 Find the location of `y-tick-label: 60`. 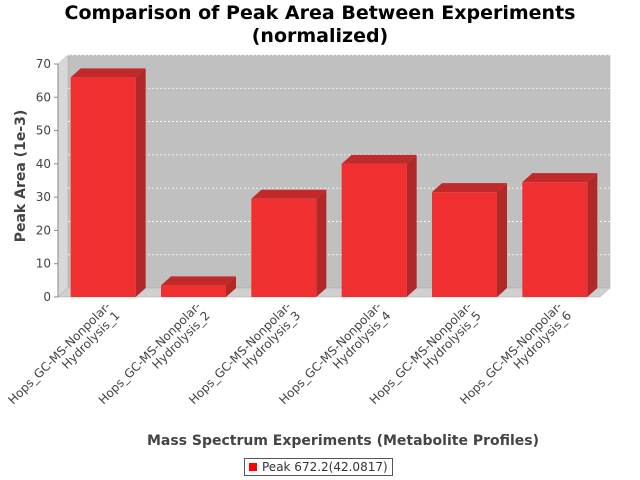

y-tick-label: 60 is located at coordinates (43, 97).